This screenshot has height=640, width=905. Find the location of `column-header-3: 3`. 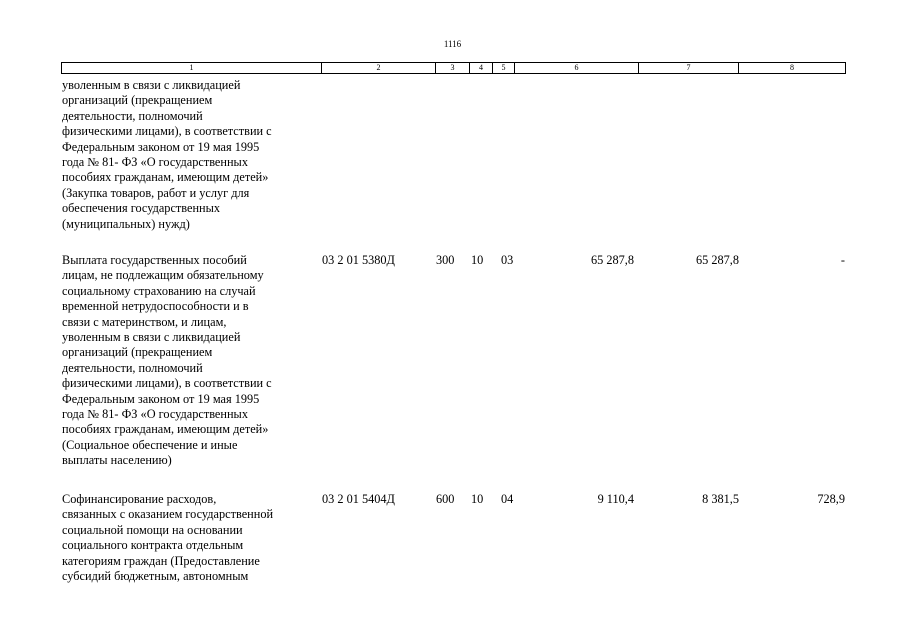

column-header-3: 3 is located at coordinates (453, 68).